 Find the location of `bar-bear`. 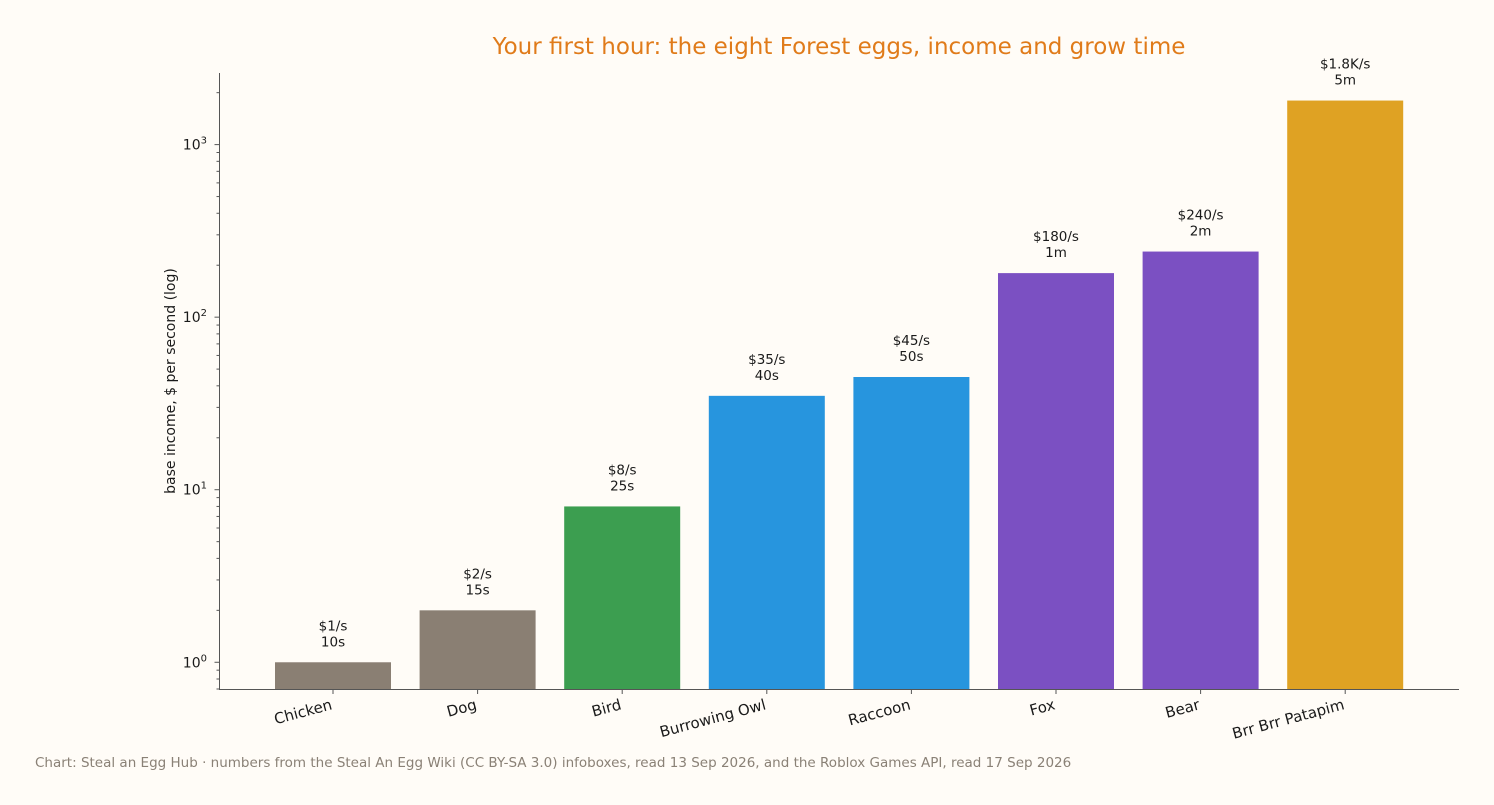

bar-bear is located at coordinates (1200, 470).